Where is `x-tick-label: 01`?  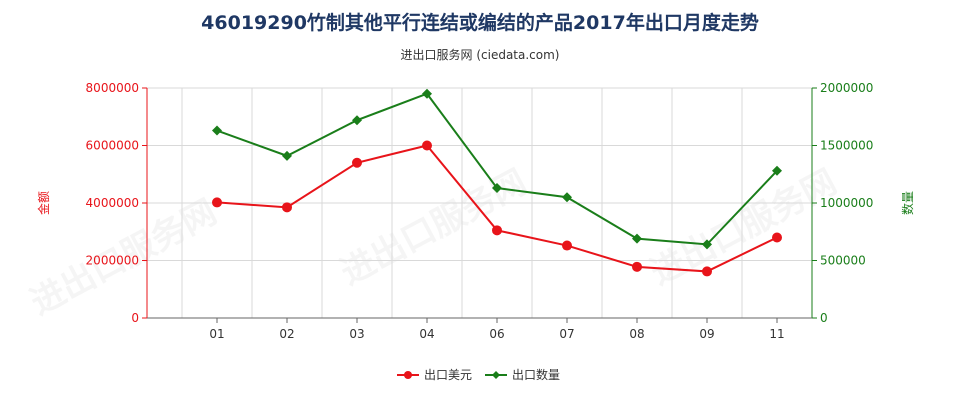
x-tick-label: 01 is located at coordinates (216, 334).